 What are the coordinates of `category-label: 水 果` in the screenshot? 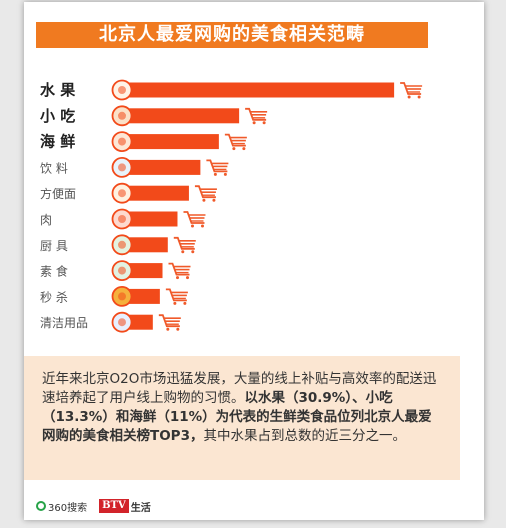 It's located at (58, 90).